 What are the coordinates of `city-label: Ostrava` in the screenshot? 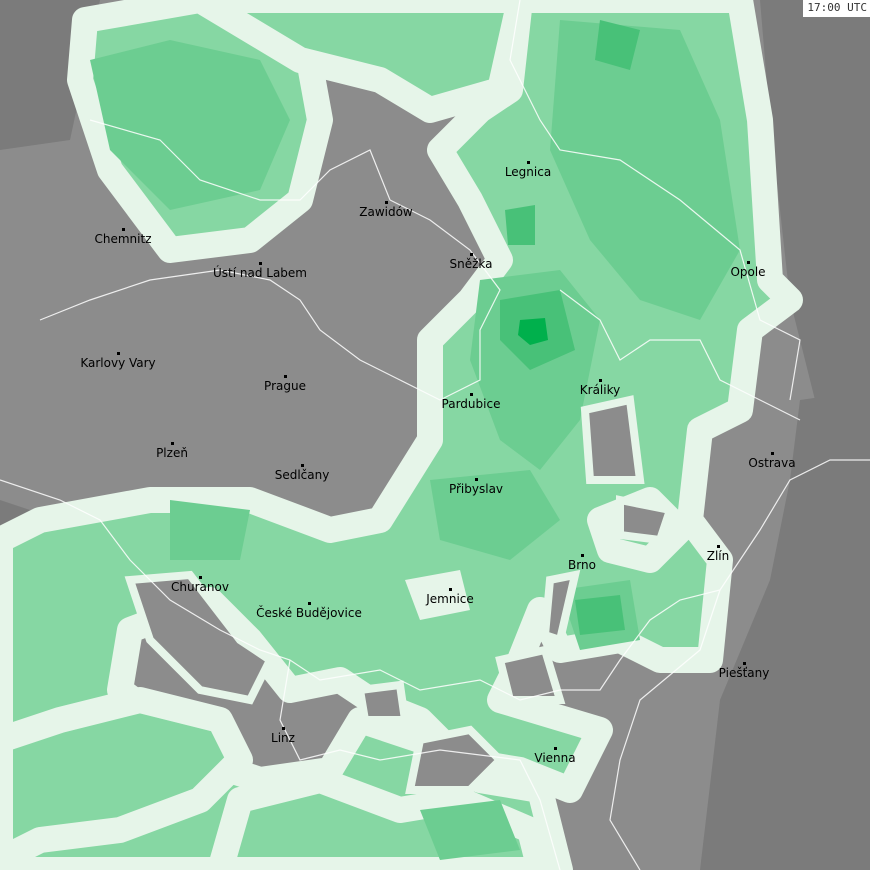 It's located at (772, 463).